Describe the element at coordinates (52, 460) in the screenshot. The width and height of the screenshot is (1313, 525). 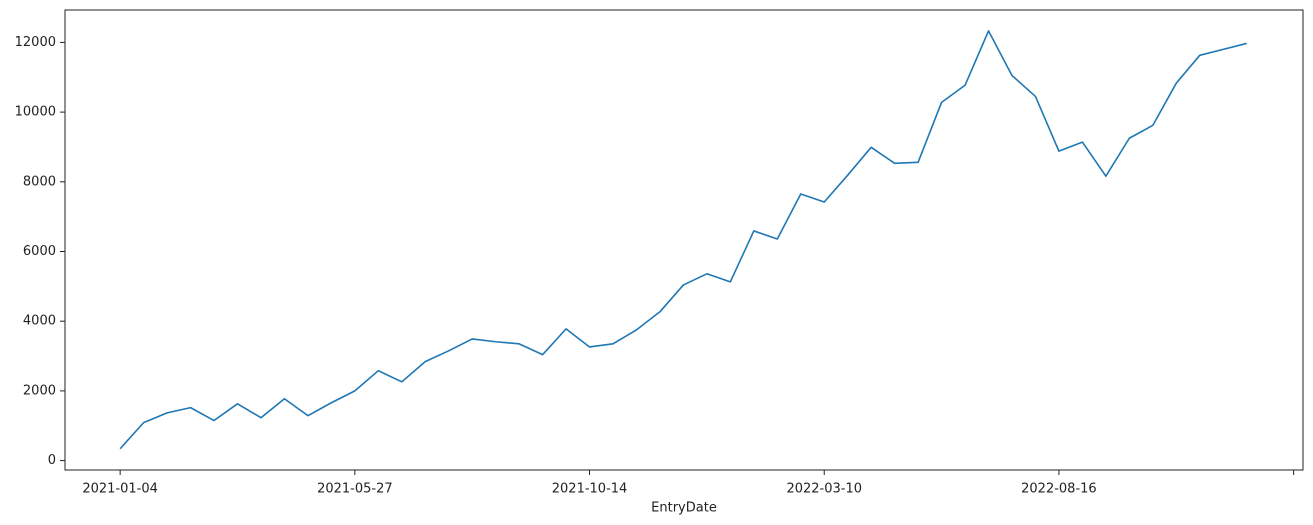
I see `y-tick-label: 0` at that location.